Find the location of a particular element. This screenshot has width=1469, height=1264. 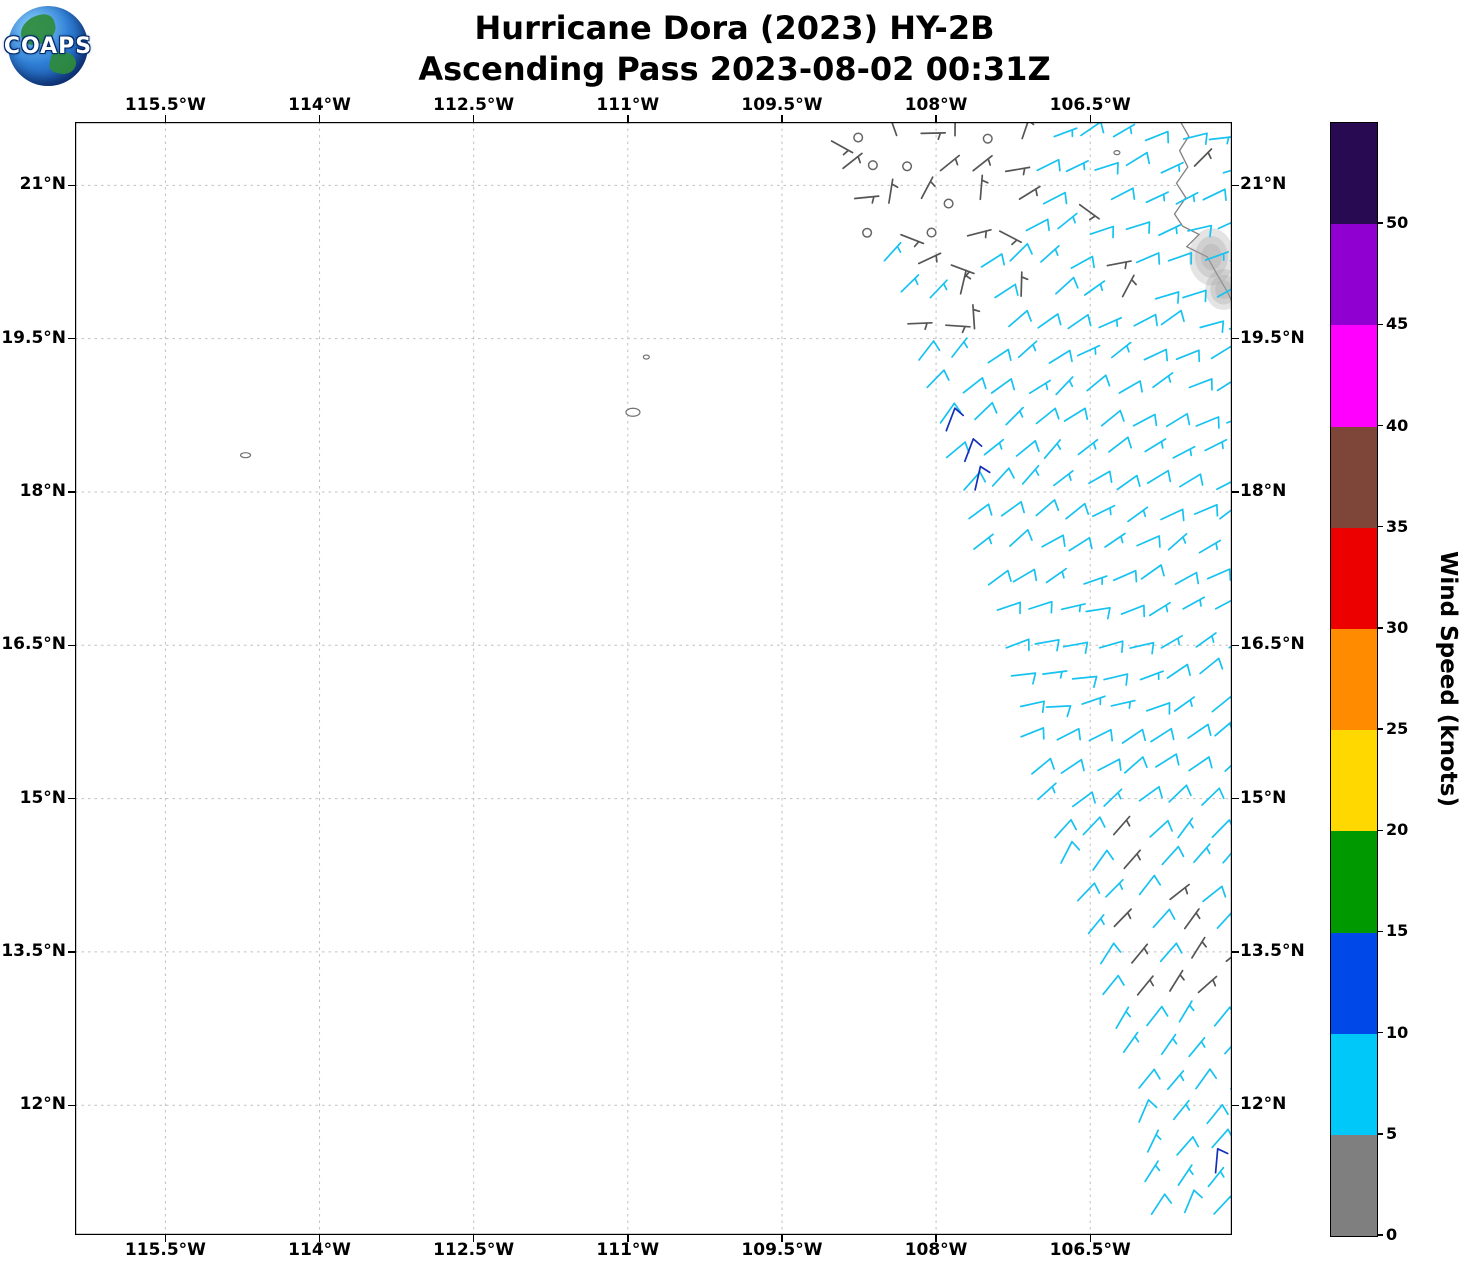

colorbar-tick-label: 50 is located at coordinates (1397, 223).